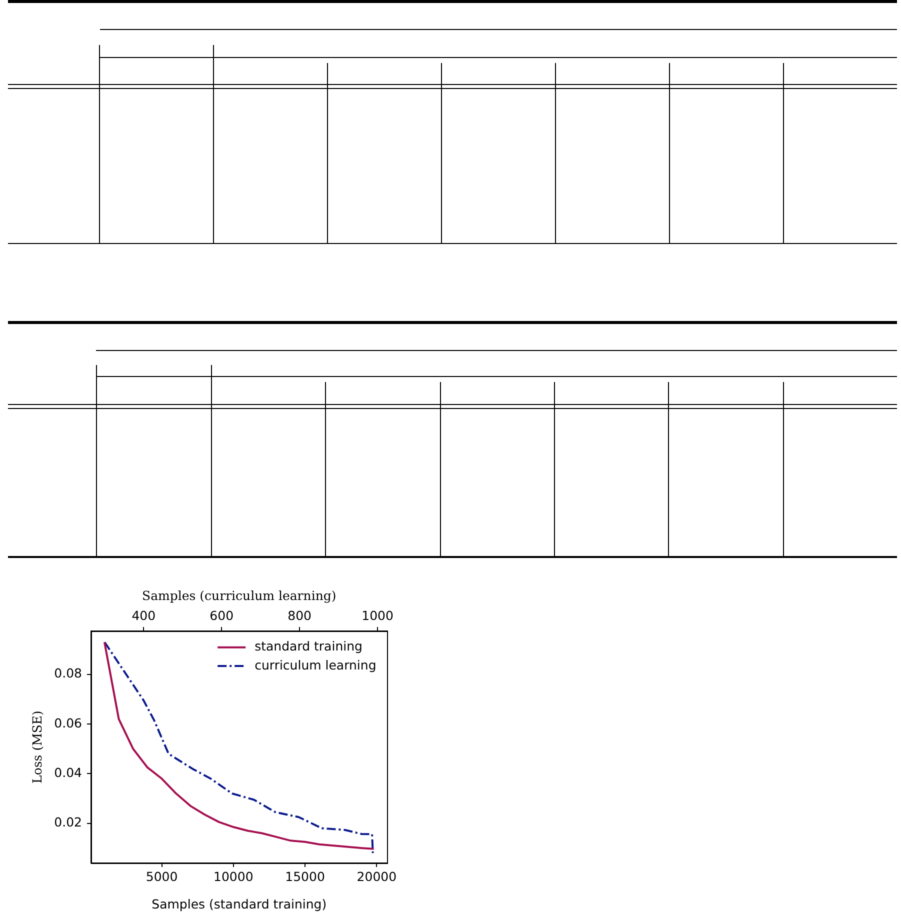  What do you see at coordinates (378, 615) in the screenshot?
I see `x2-tick-label: 1000` at bounding box center [378, 615].